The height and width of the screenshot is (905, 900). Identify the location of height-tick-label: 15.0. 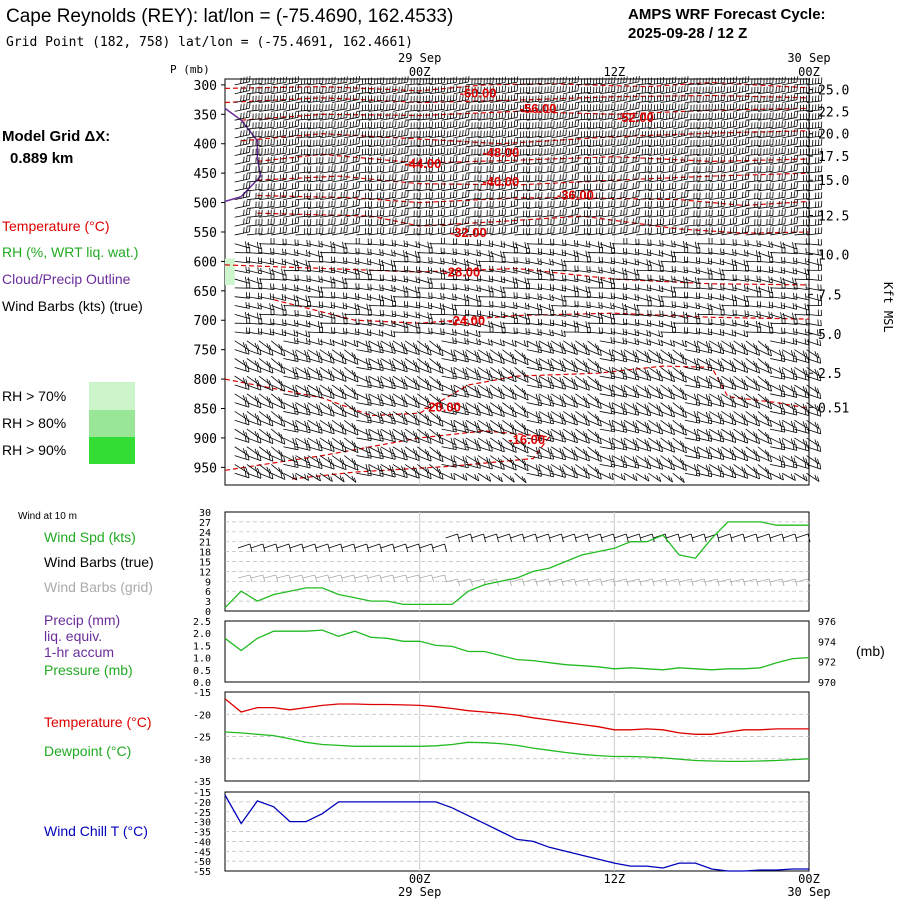
(833, 181).